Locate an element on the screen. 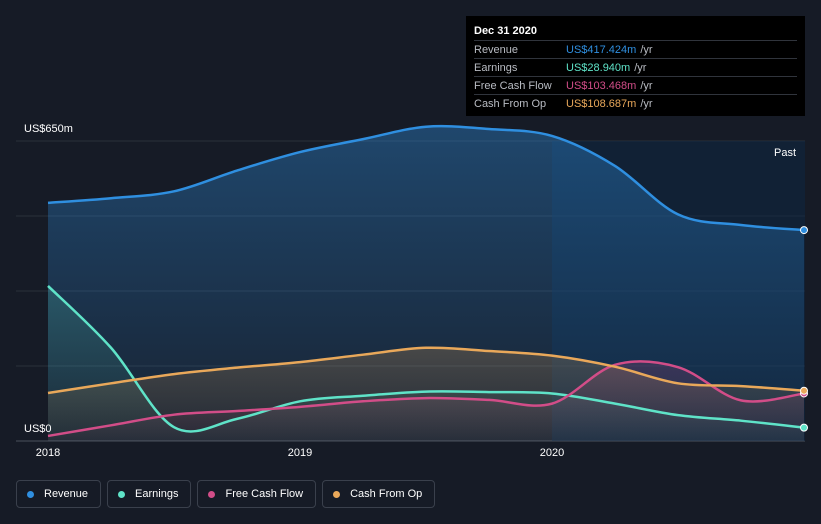 This screenshot has height=524, width=821. series-end-marker-revenue is located at coordinates (804, 230).